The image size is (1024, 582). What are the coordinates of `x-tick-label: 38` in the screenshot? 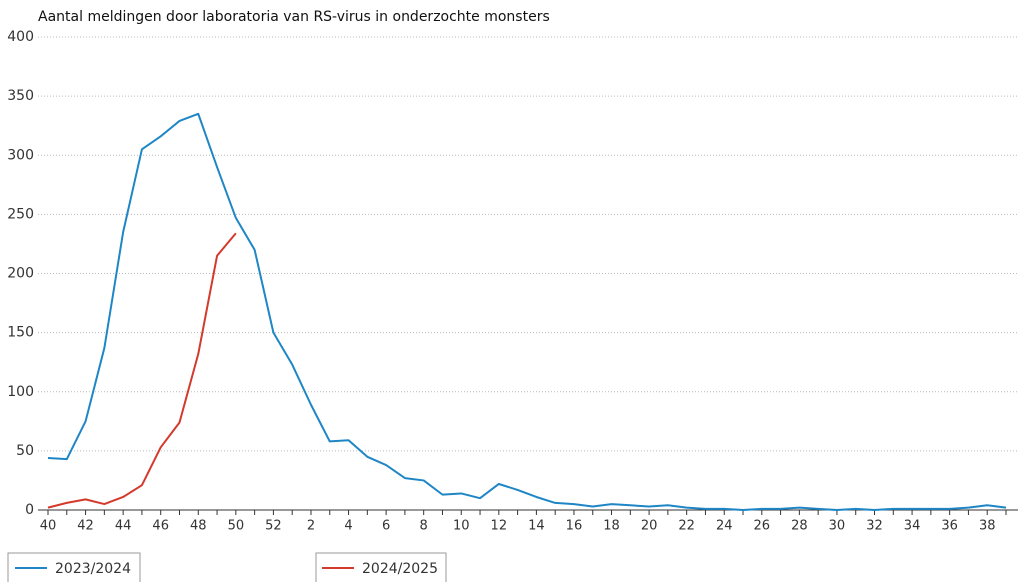 It's located at (987, 526).